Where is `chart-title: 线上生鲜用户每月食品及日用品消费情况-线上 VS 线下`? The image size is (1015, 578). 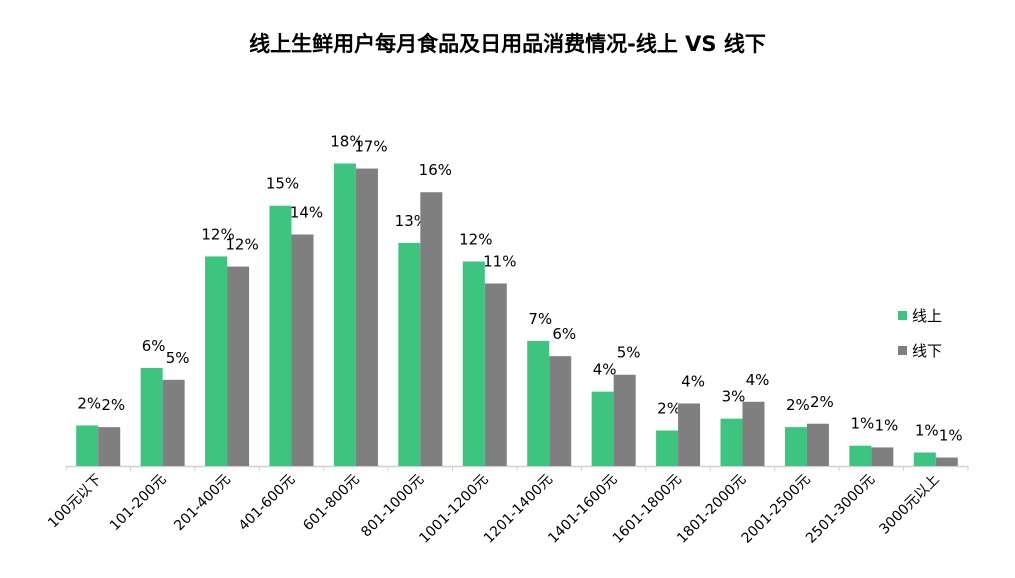 chart-title: 线上生鲜用户每月食品及日用品消费情况-线上 VS 线下 is located at coordinates (507, 44).